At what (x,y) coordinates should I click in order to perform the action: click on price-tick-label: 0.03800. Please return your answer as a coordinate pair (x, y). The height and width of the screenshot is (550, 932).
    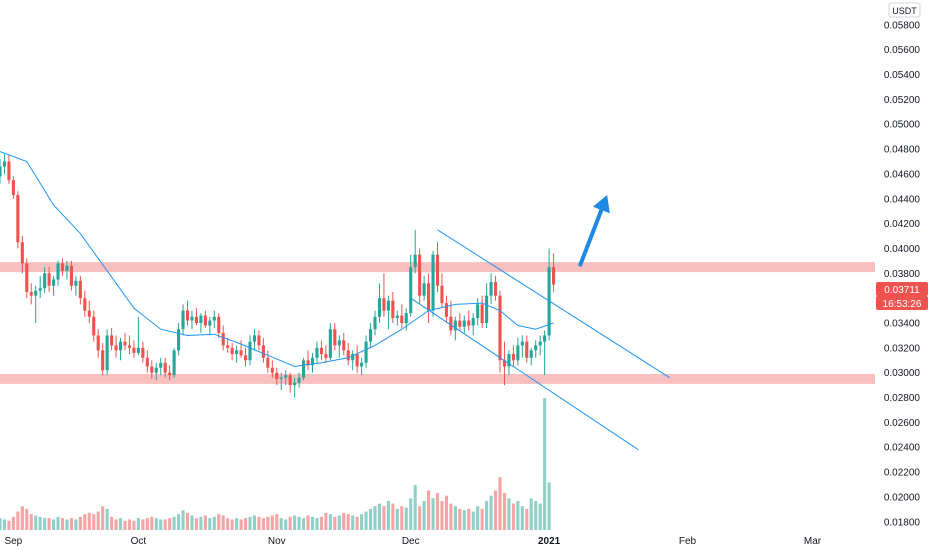
    Looking at the image, I should click on (902, 274).